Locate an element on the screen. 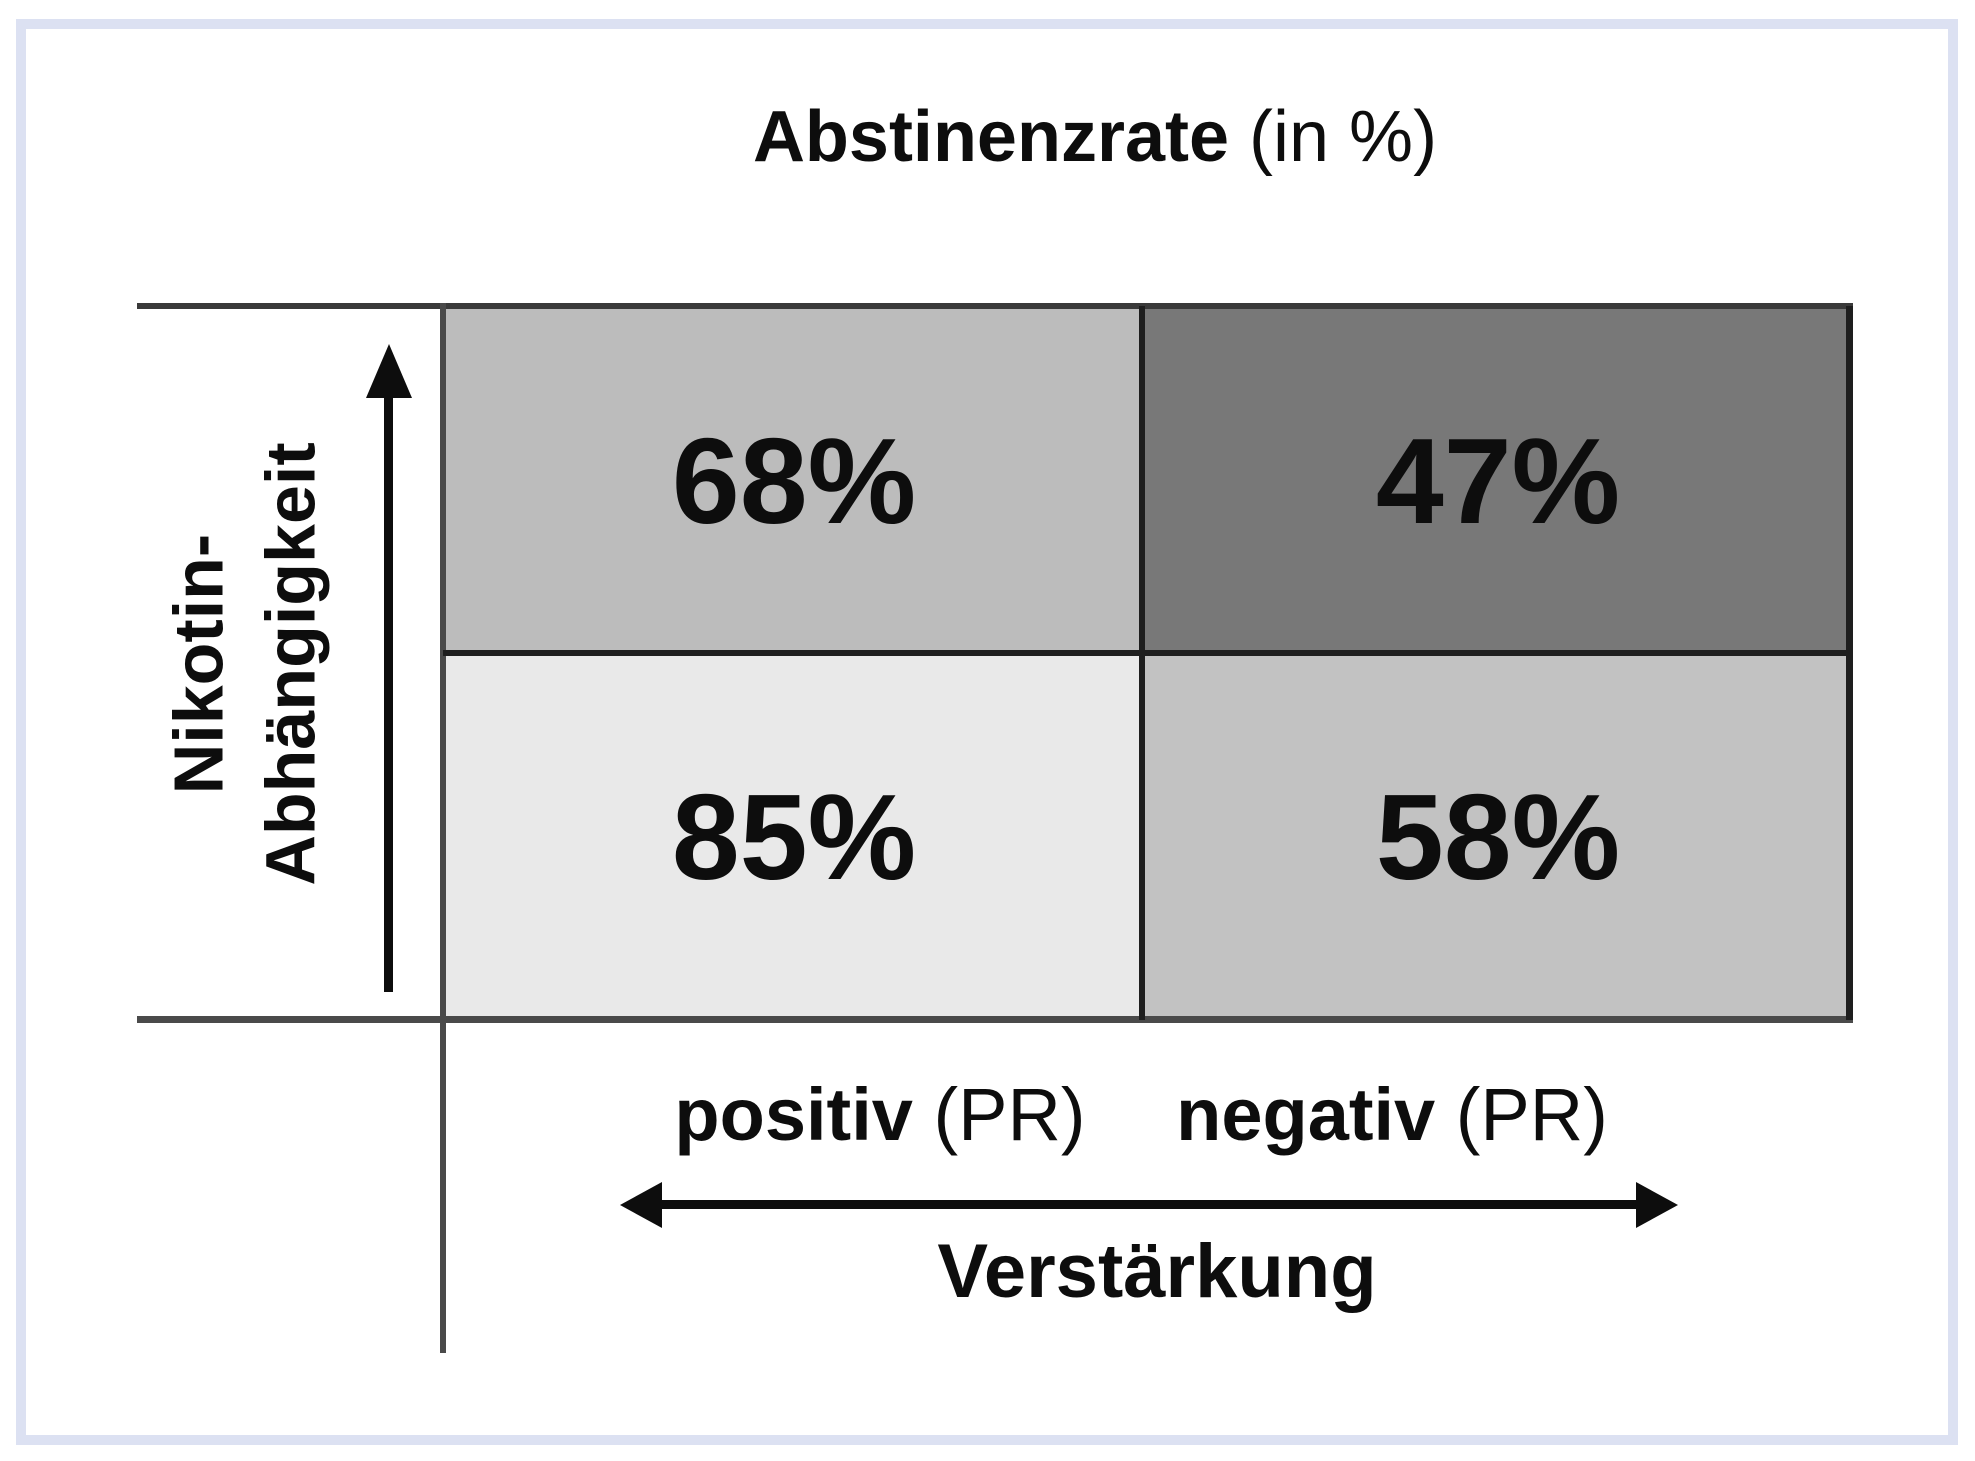  cell-value-bottom-right: 58% is located at coordinates (1498, 837).